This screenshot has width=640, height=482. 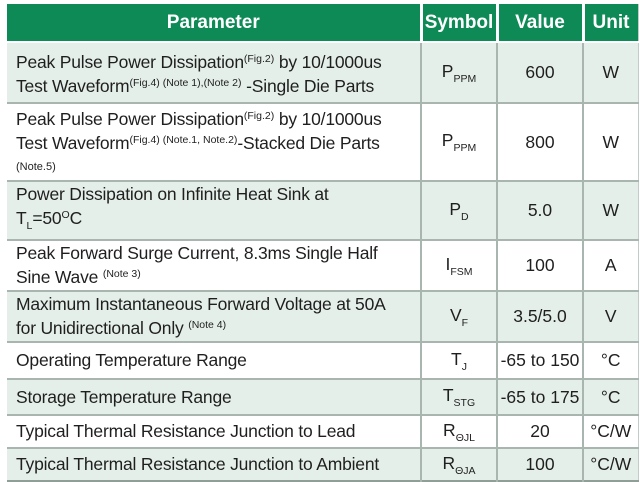 I want to click on value-cell: -65 to 150, so click(x=539, y=360).